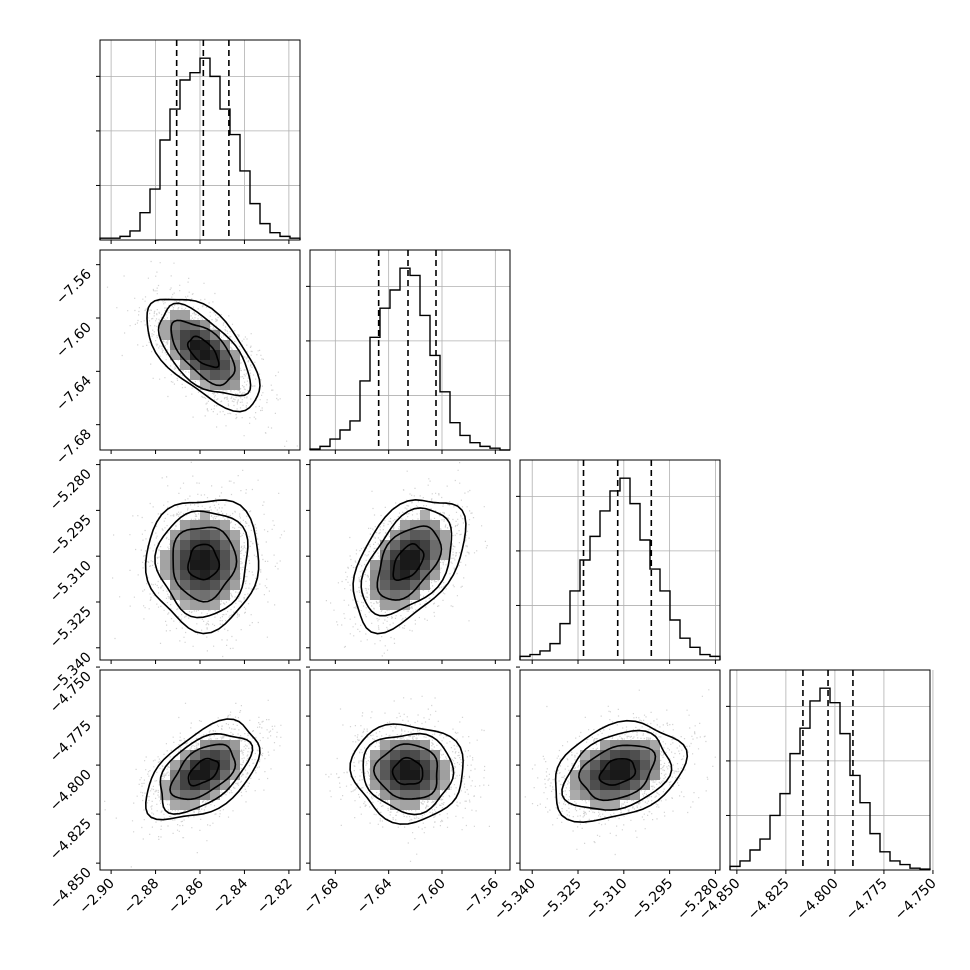 The width and height of the screenshot is (970, 970). What do you see at coordinates (818, 900) in the screenshot?
I see `xtick-label-3-2: −4.800` at bounding box center [818, 900].